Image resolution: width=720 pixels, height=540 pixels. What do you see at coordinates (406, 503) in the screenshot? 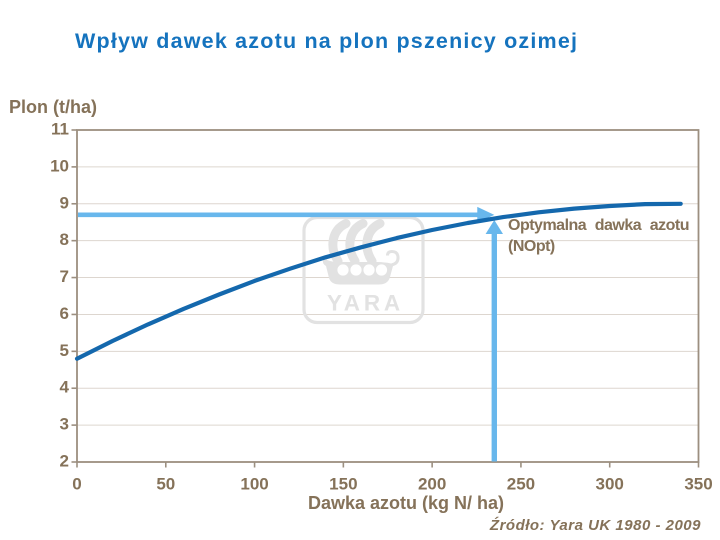
I see `x-axis-title: Dawka azotu (kg N/ ha)` at bounding box center [406, 503].